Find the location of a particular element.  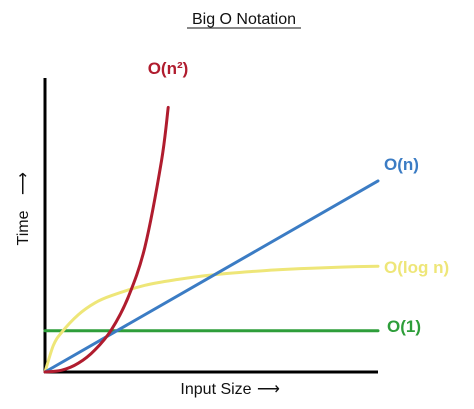

x-axis-arrow: ⟶ is located at coordinates (268, 389).